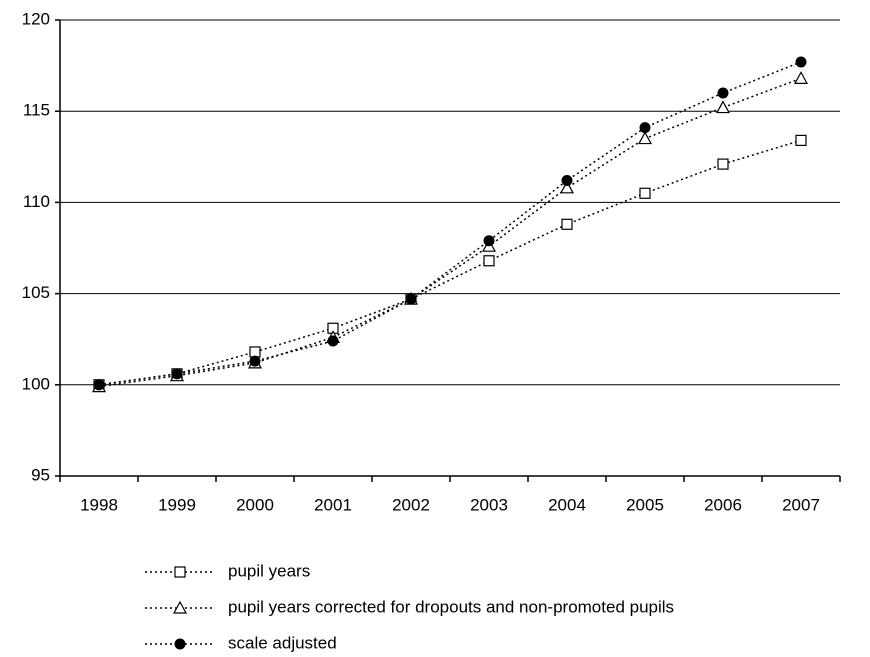 The image size is (870, 657). What do you see at coordinates (801, 504) in the screenshot?
I see `x-tick-label: 2007` at bounding box center [801, 504].